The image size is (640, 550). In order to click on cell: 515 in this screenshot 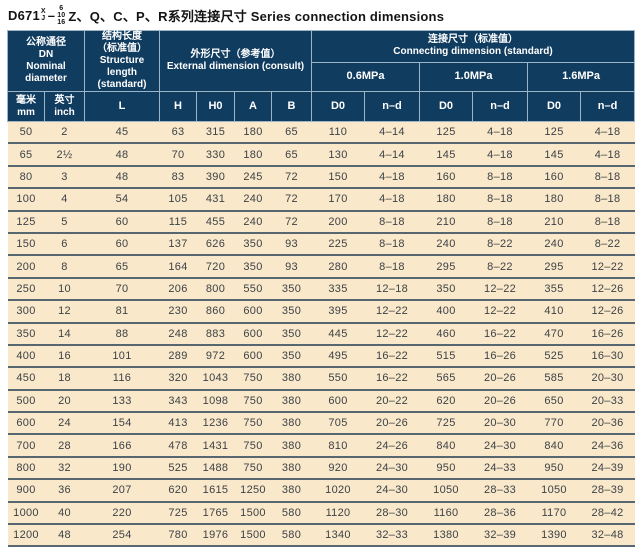, I will do `click(446, 356)`.